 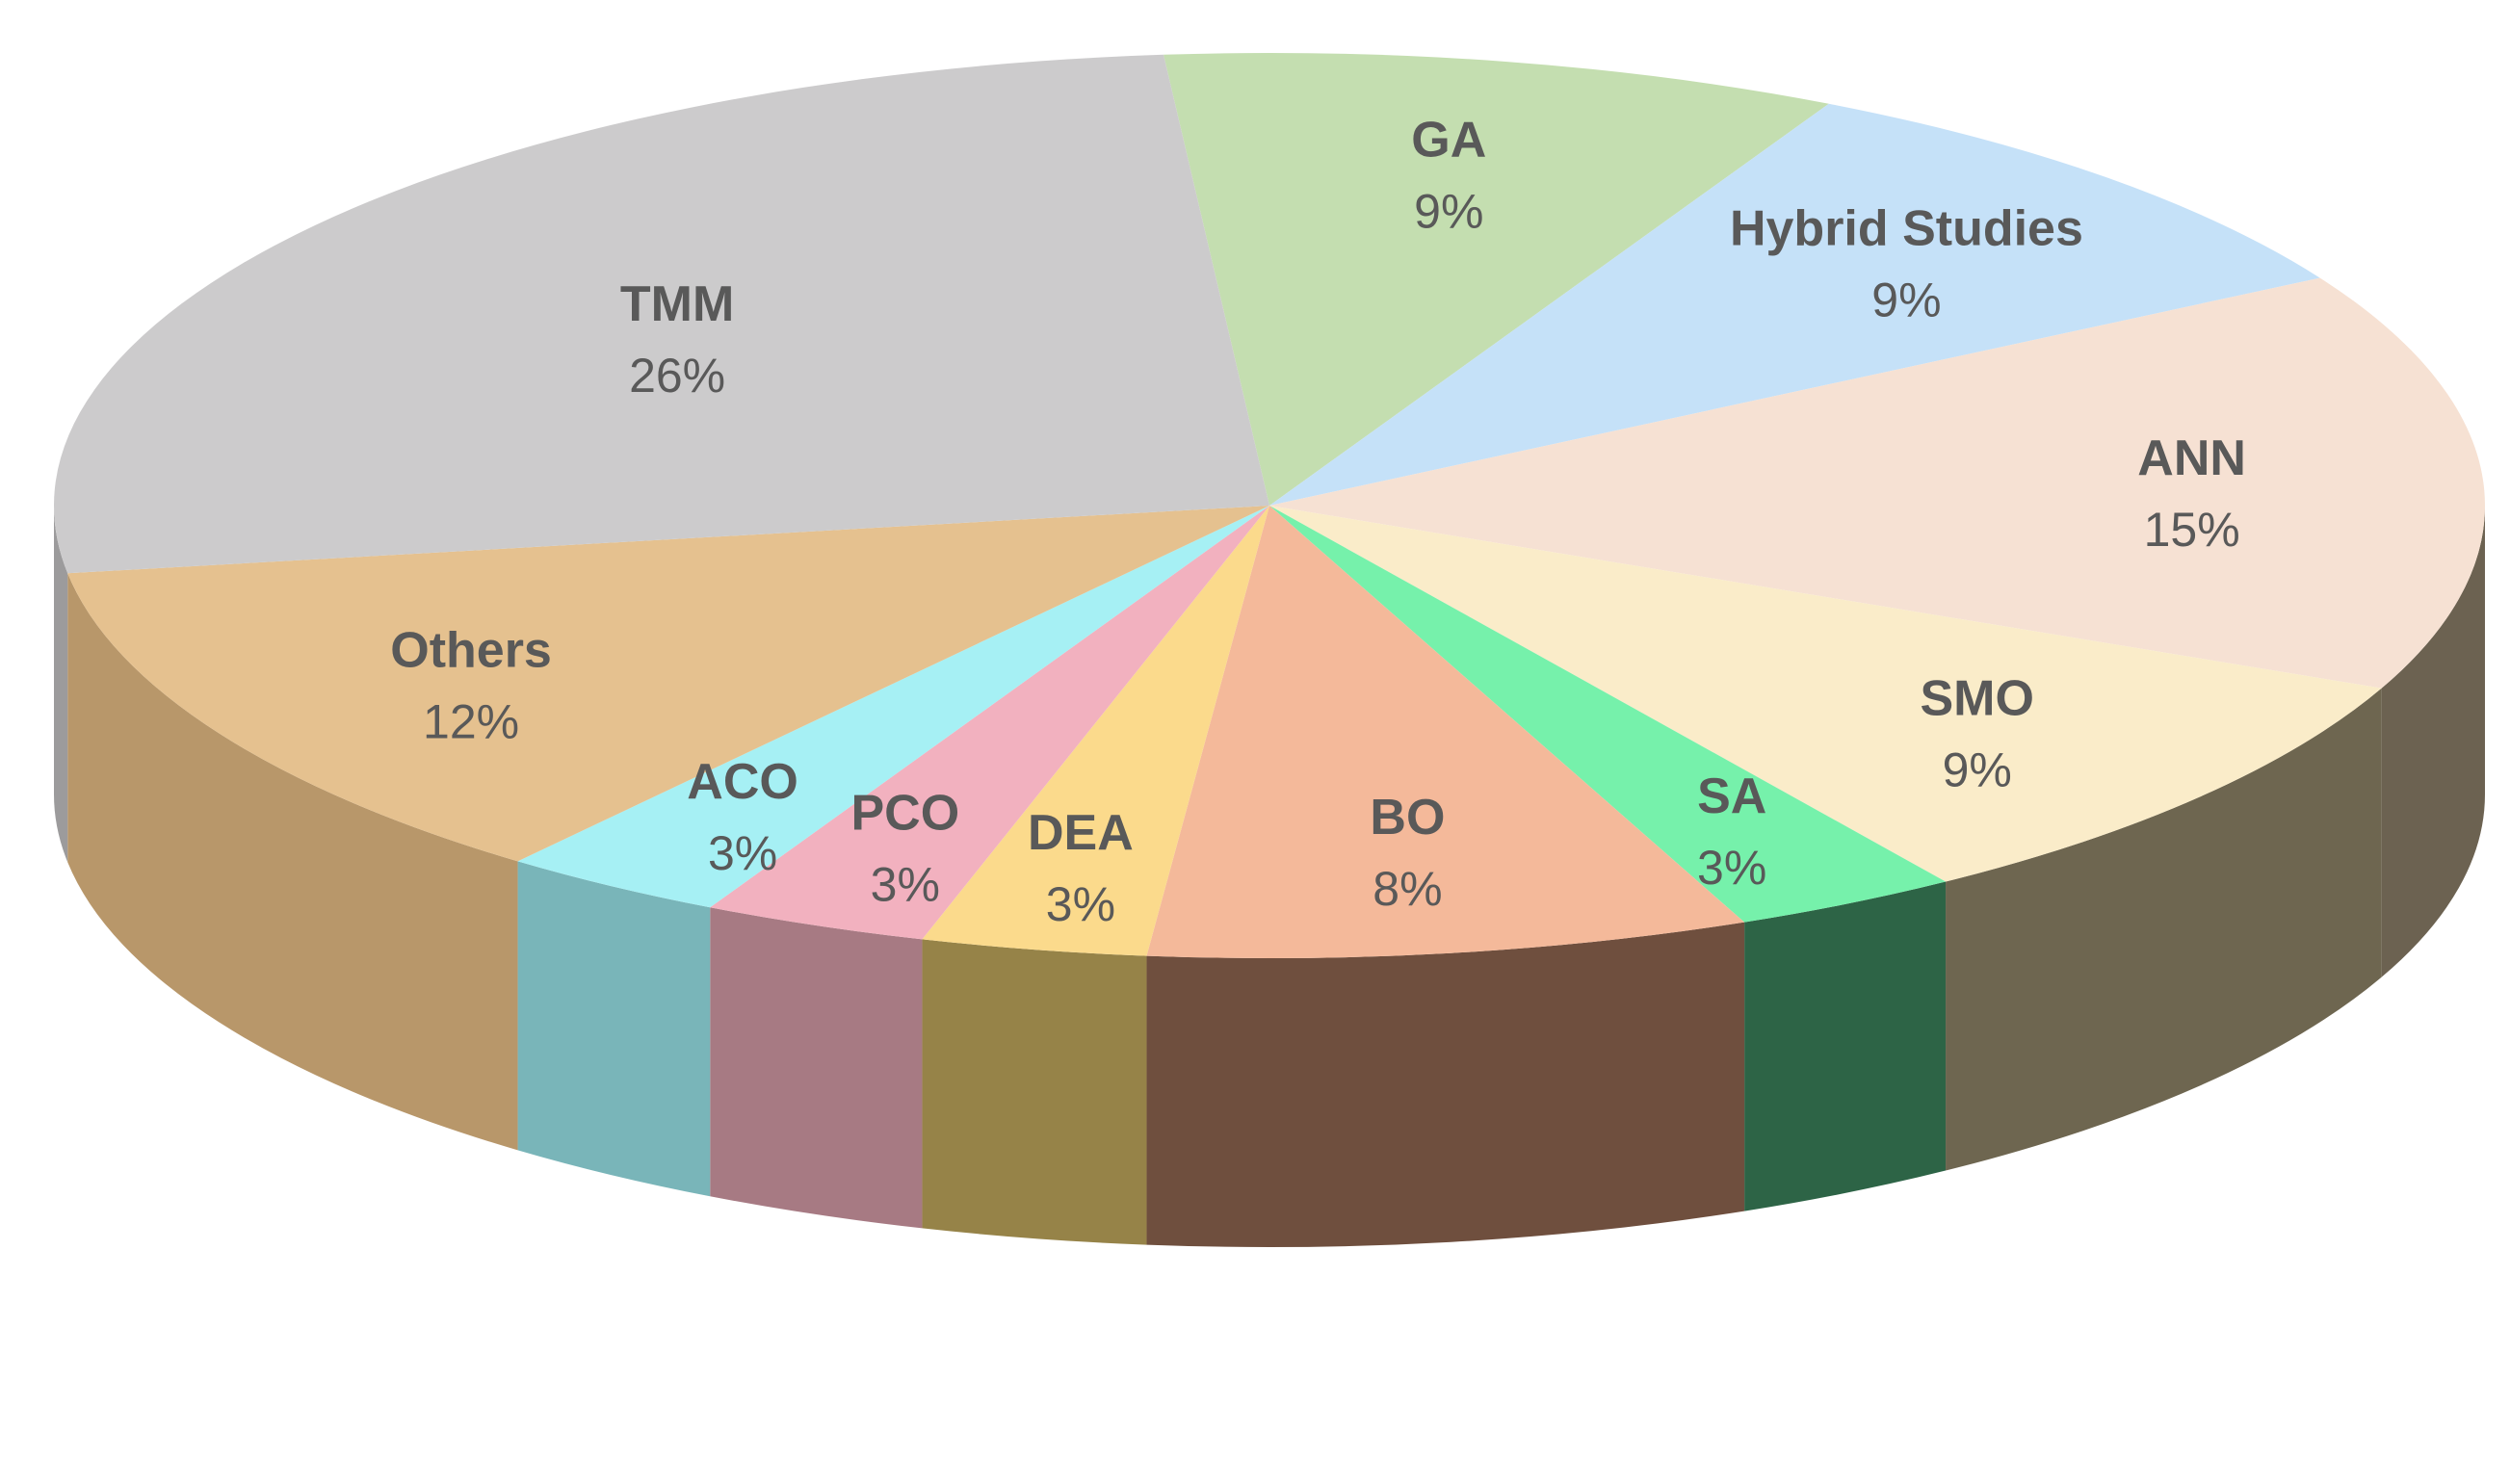 What do you see at coordinates (471, 651) in the screenshot?
I see `slice-label-others: Others` at bounding box center [471, 651].